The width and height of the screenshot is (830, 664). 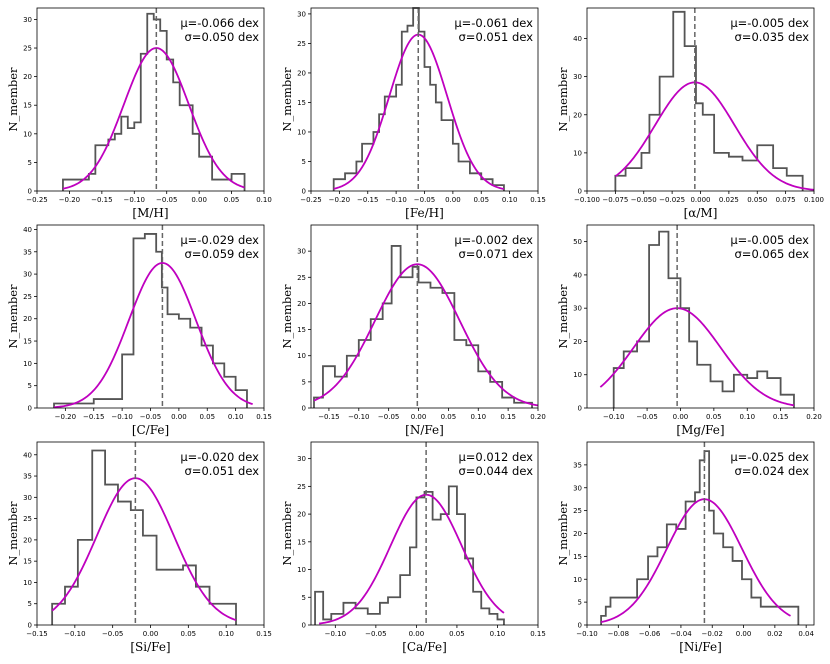 I want to click on sigma-annotation: σ=0.051 dex, so click(x=222, y=471).